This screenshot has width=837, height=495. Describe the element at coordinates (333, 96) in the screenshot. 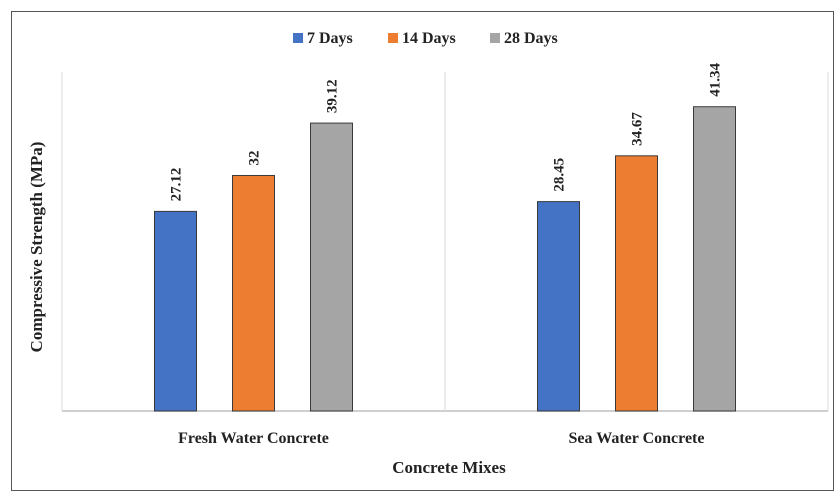

I see `data-label: 39.12` at that location.